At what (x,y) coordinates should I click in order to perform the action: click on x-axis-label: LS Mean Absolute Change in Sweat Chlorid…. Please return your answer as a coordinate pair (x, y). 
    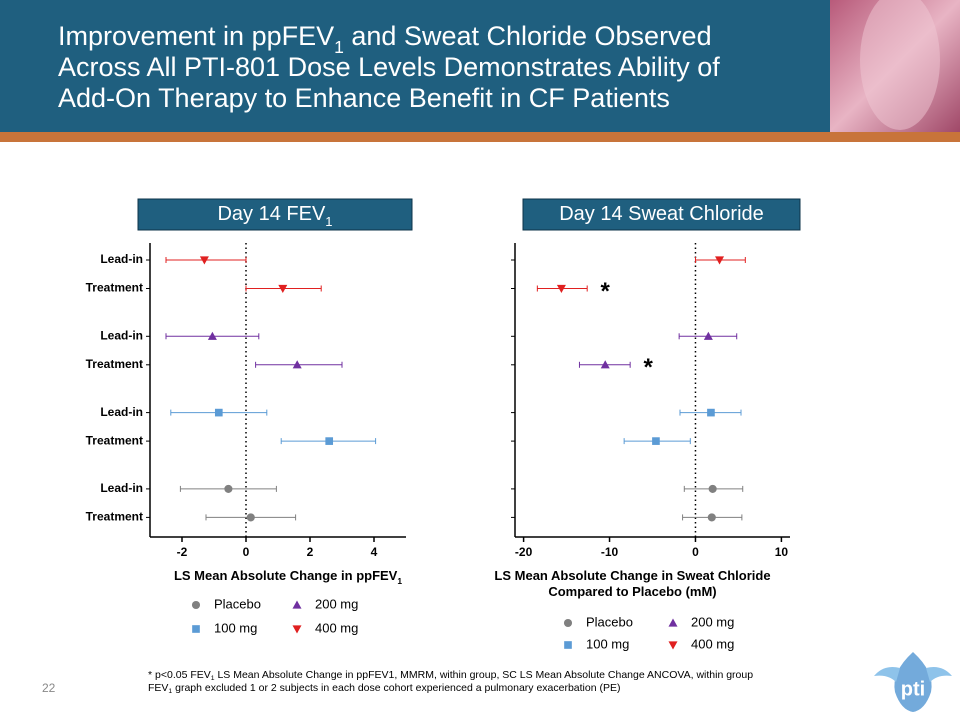
    Looking at the image, I should click on (632, 575).